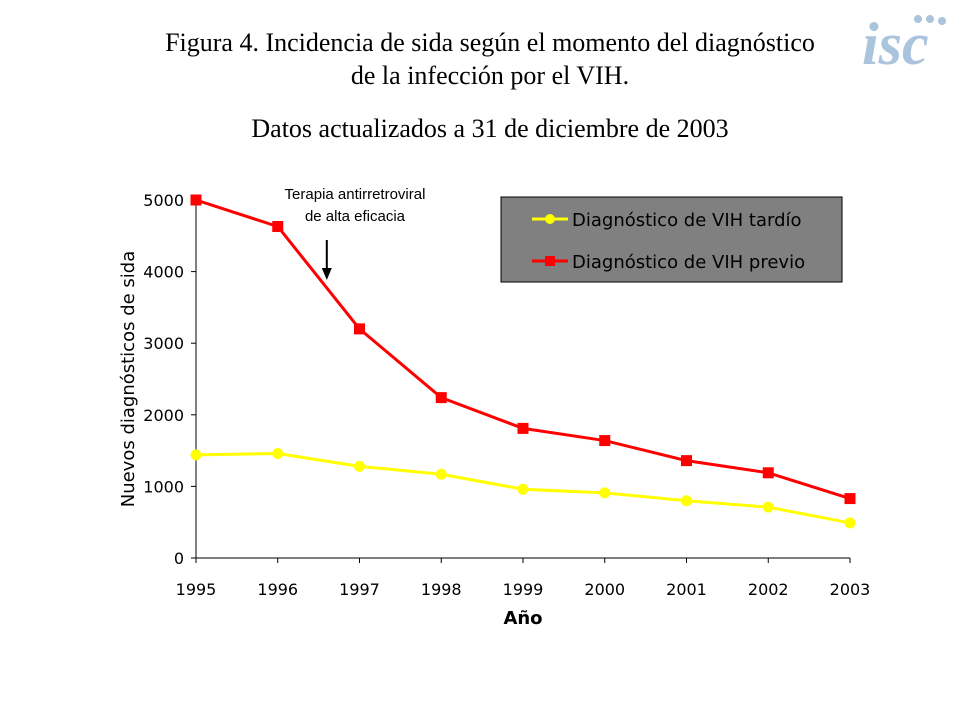 The height and width of the screenshot is (720, 960). What do you see at coordinates (163, 343) in the screenshot?
I see `y-tick-label: 3000` at bounding box center [163, 343].